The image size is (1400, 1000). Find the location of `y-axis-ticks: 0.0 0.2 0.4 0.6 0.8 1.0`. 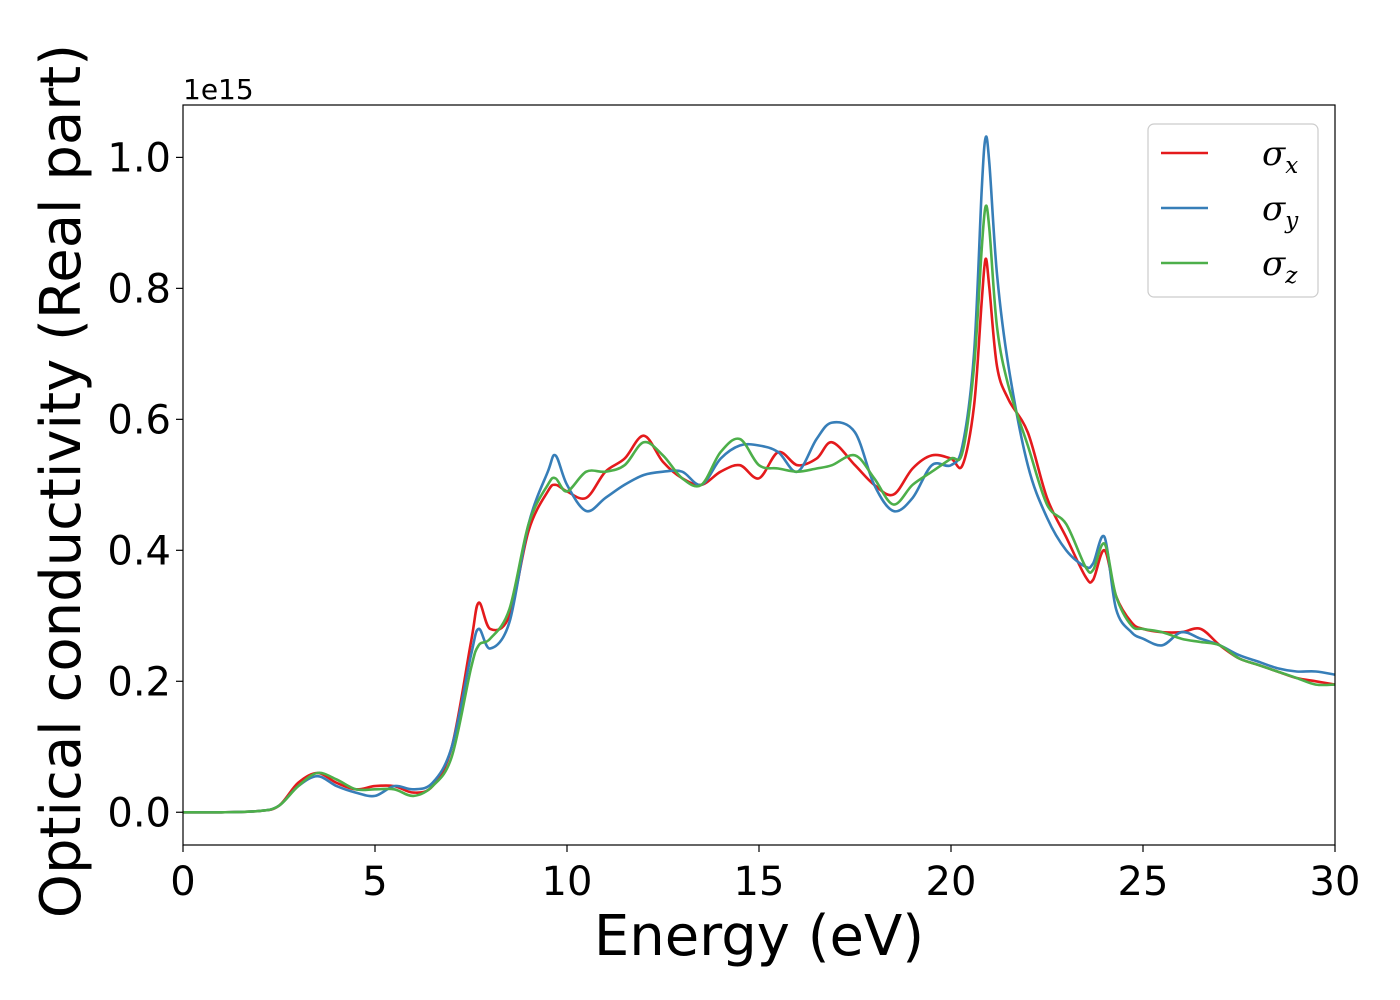

y-axis-ticks: 0.0 0.2 0.4 0.6 0.8 1.0 is located at coordinates (145, 485).